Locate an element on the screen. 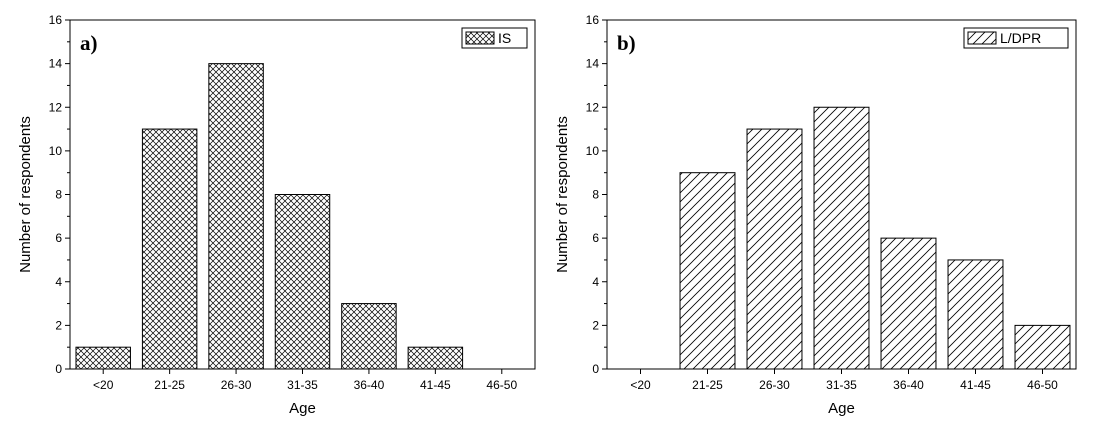 The width and height of the screenshot is (1100, 434). legend-label: IS is located at coordinates (504, 38).